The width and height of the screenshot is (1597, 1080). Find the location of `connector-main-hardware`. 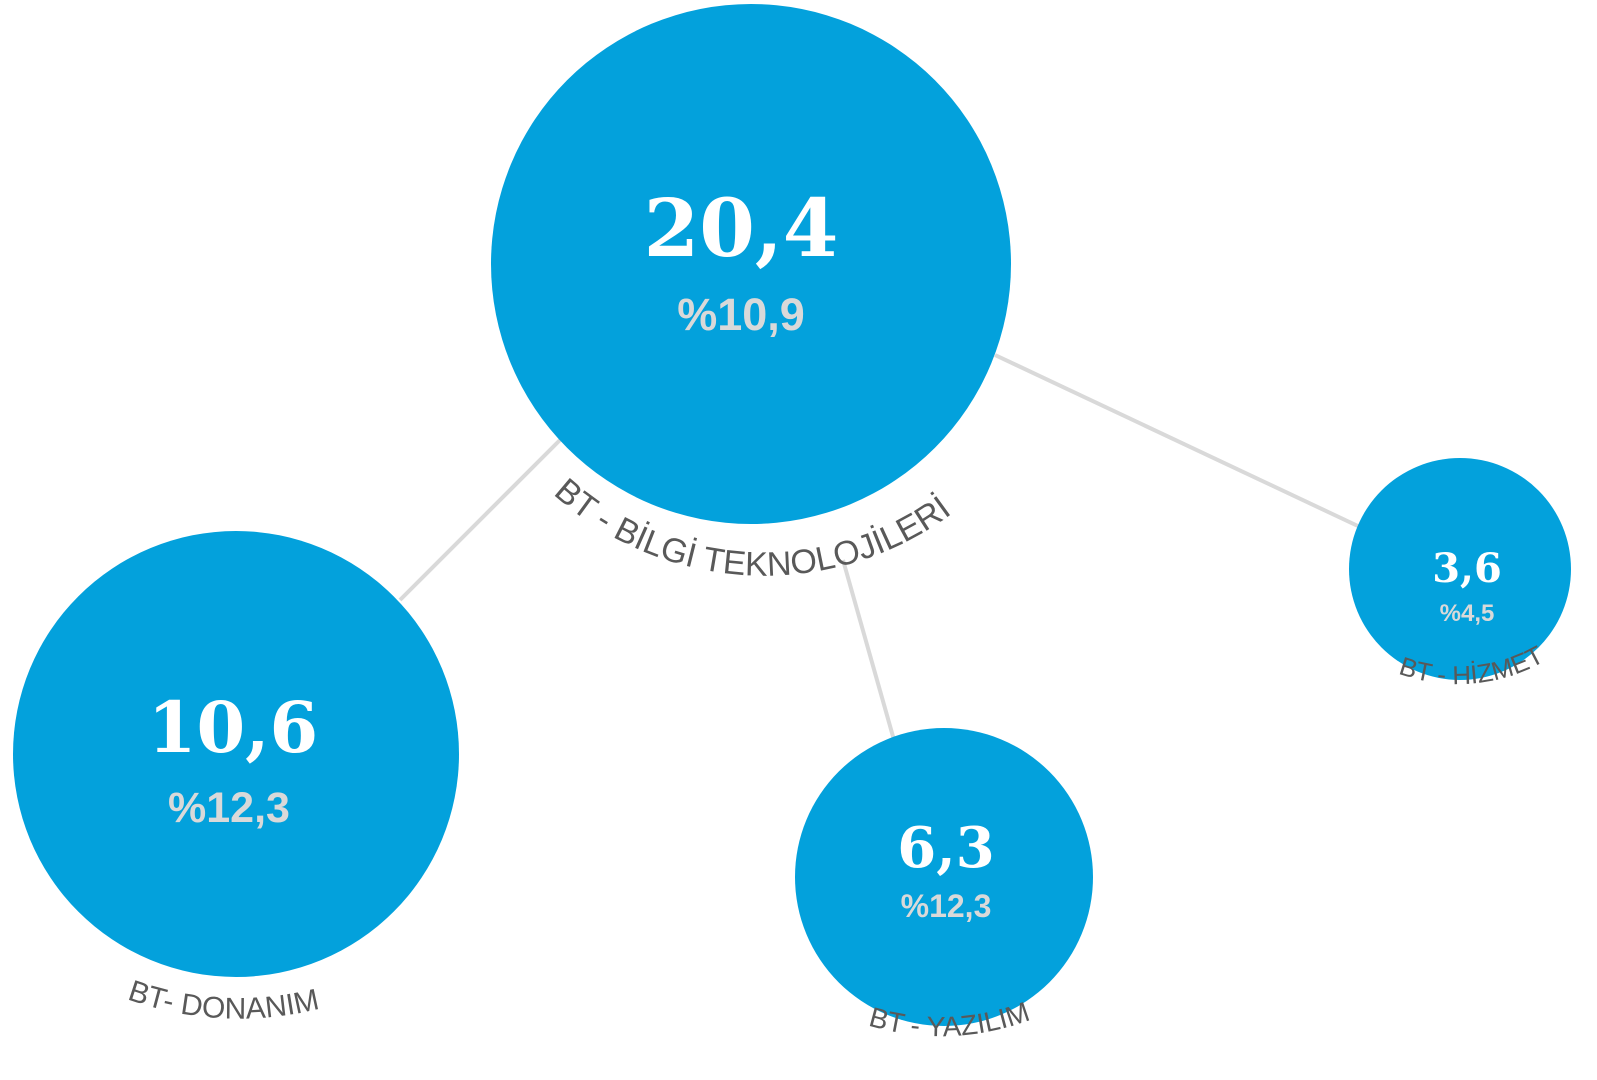

connector-main-hardware is located at coordinates (480, 520).